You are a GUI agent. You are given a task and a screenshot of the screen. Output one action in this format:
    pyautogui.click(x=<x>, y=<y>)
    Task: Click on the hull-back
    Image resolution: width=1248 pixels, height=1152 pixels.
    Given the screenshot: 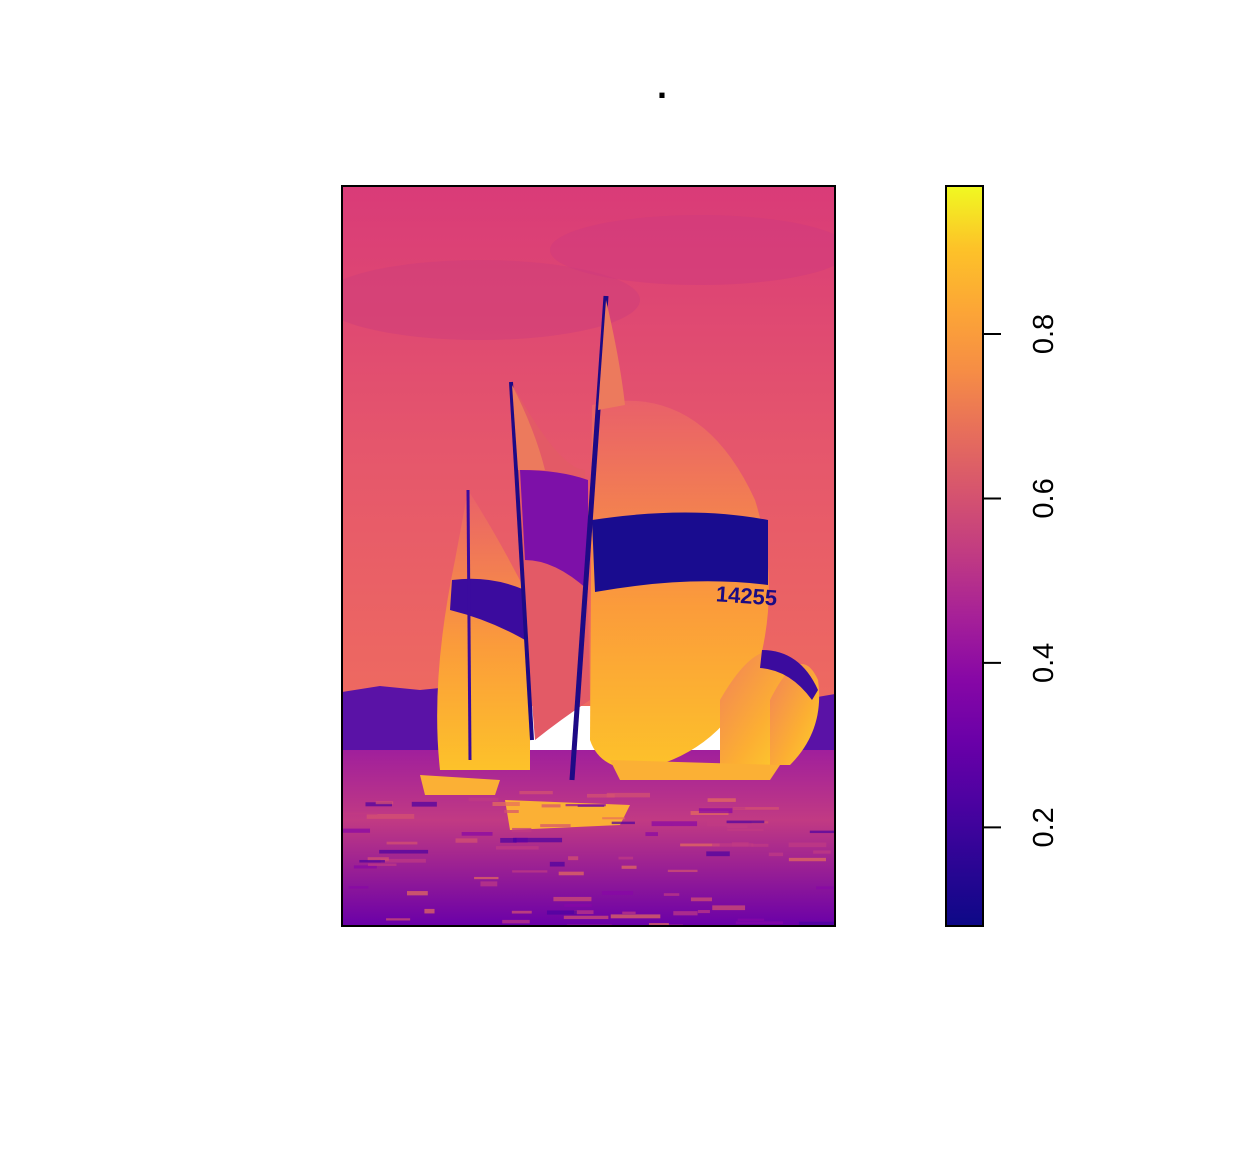 What is the action you would take?
    pyautogui.click(x=460, y=785)
    